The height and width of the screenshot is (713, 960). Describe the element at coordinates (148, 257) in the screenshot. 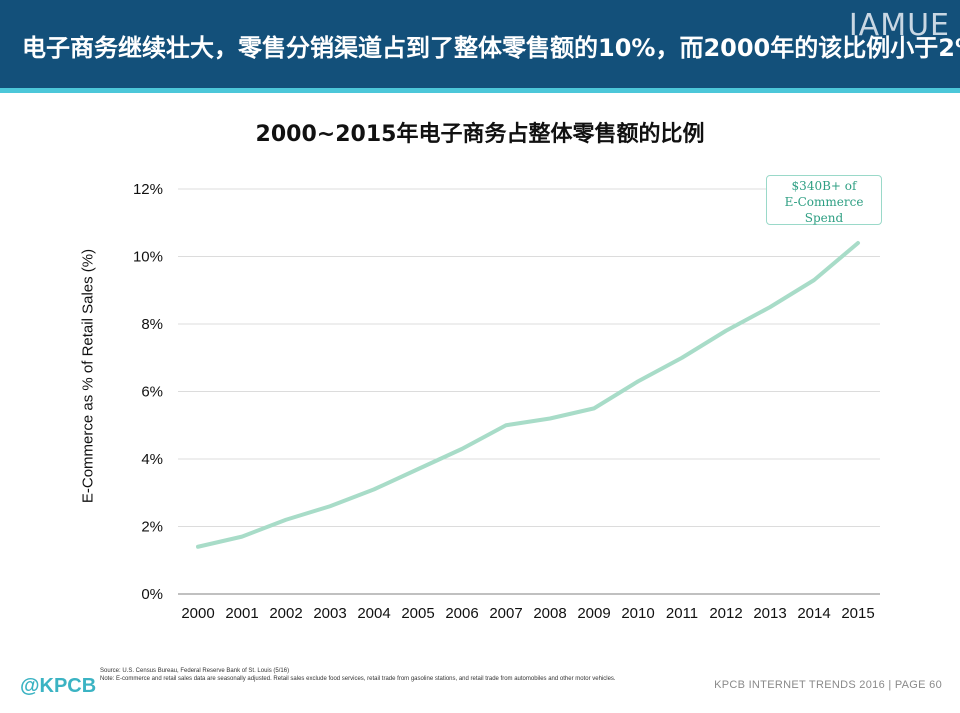

I see `y-tick-label: 10%` at that location.